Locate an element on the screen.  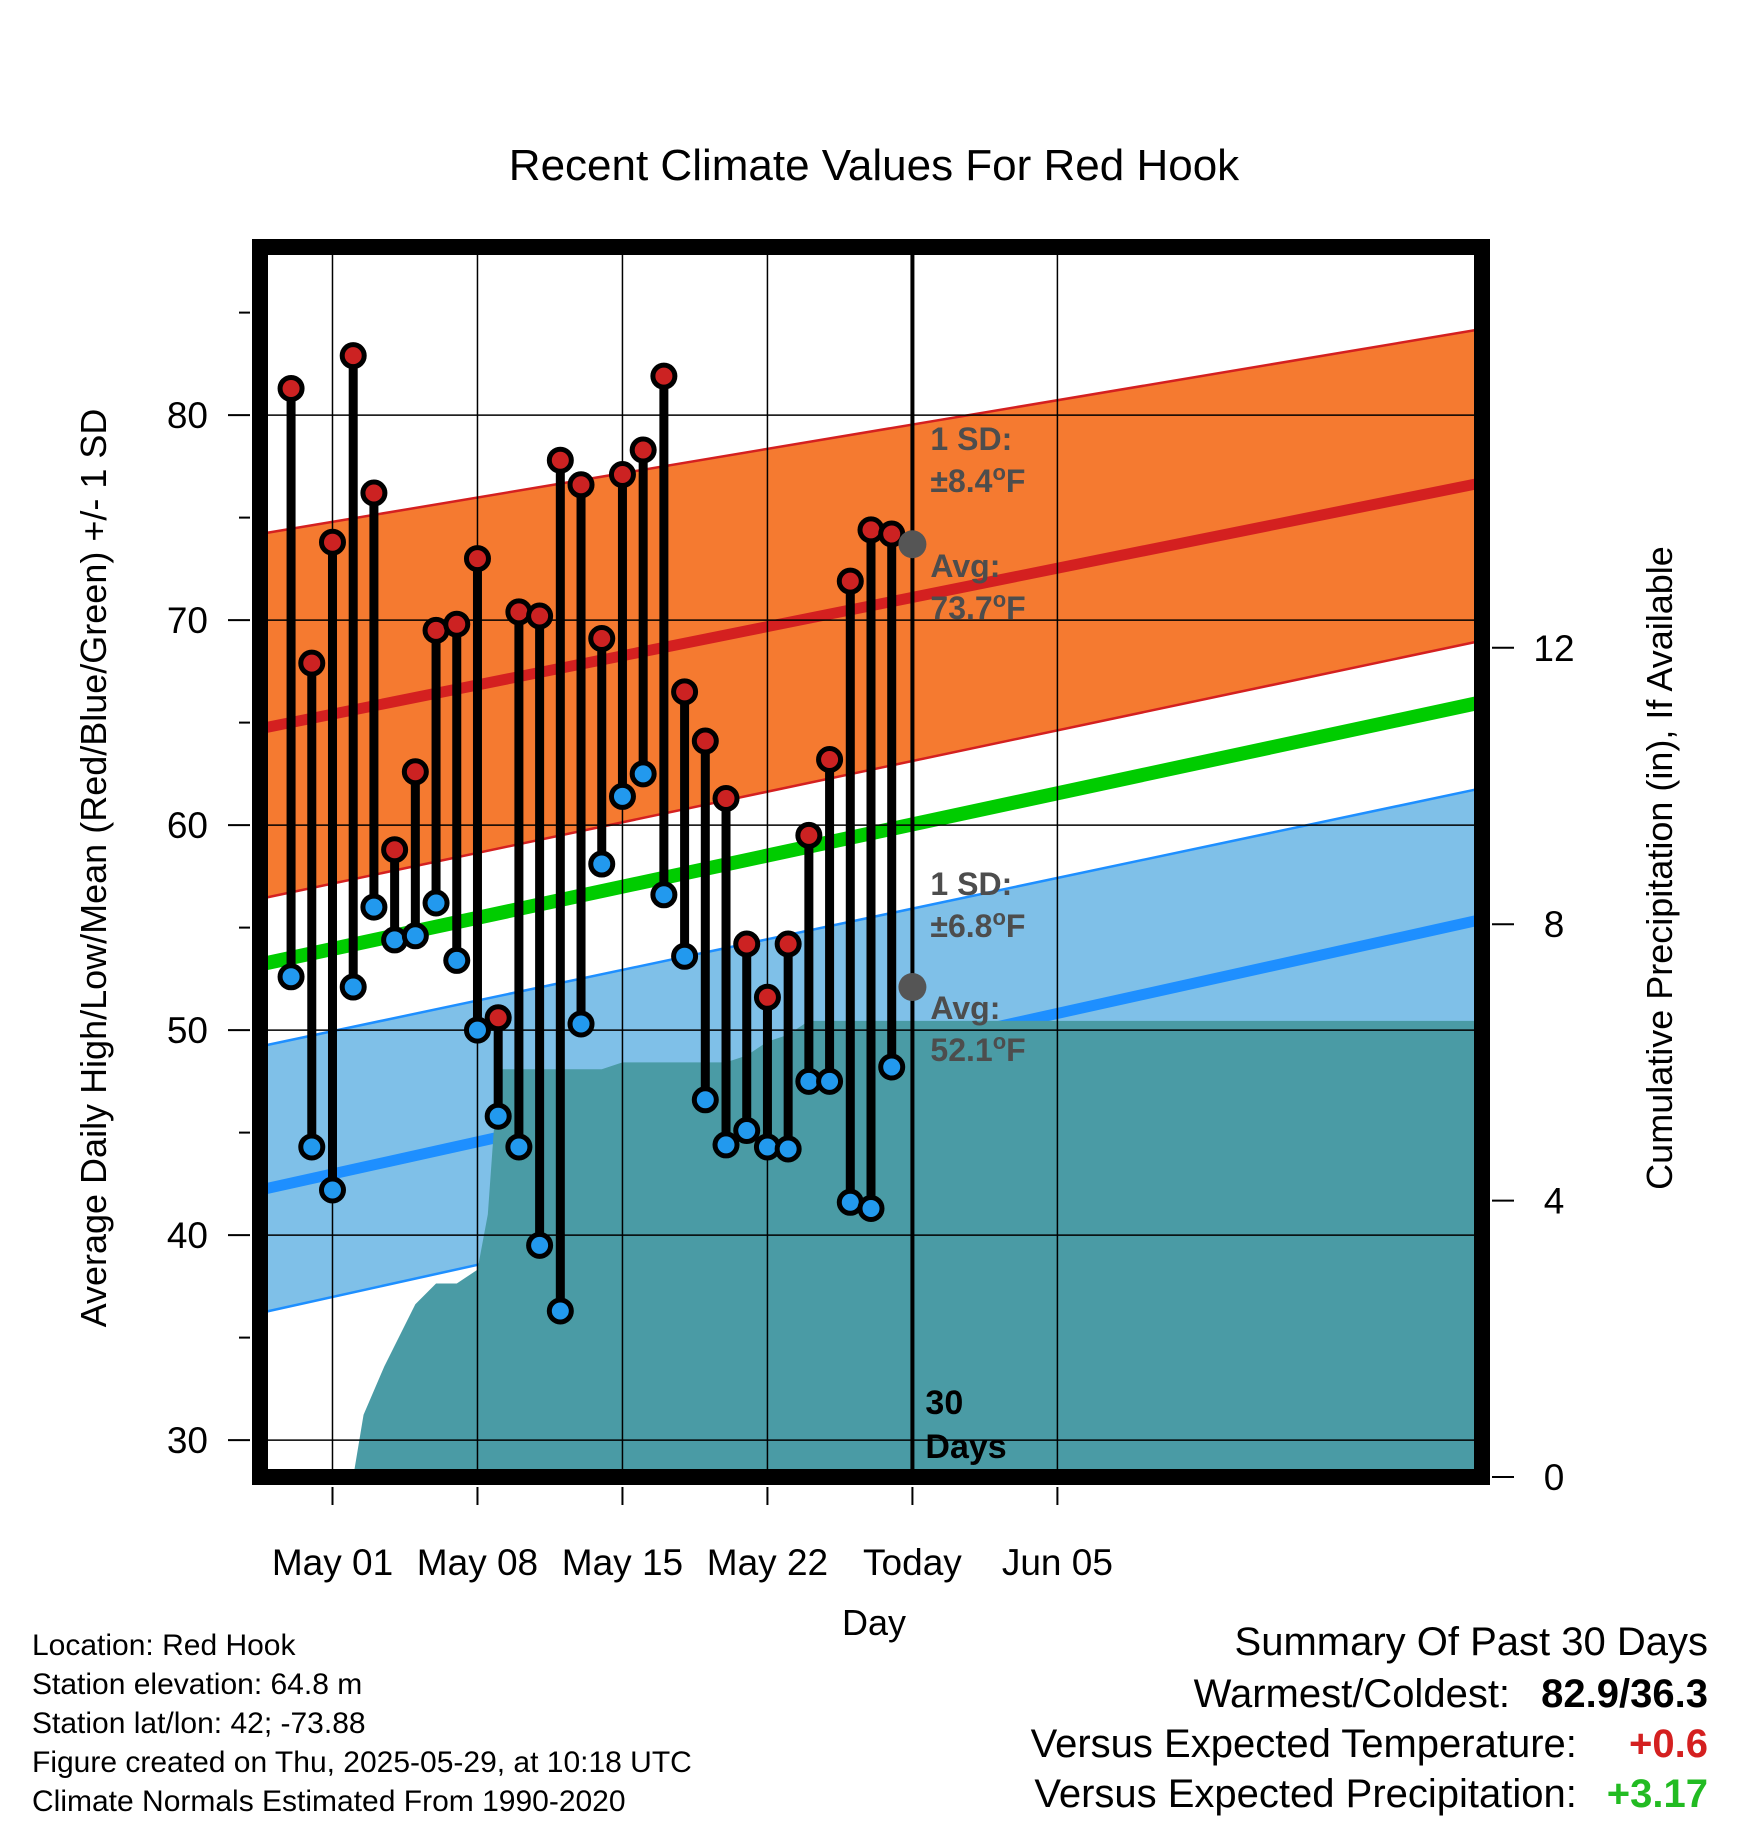
latlon-text: Station lat/lon: 42; -73.88 is located at coordinates (199, 1723).